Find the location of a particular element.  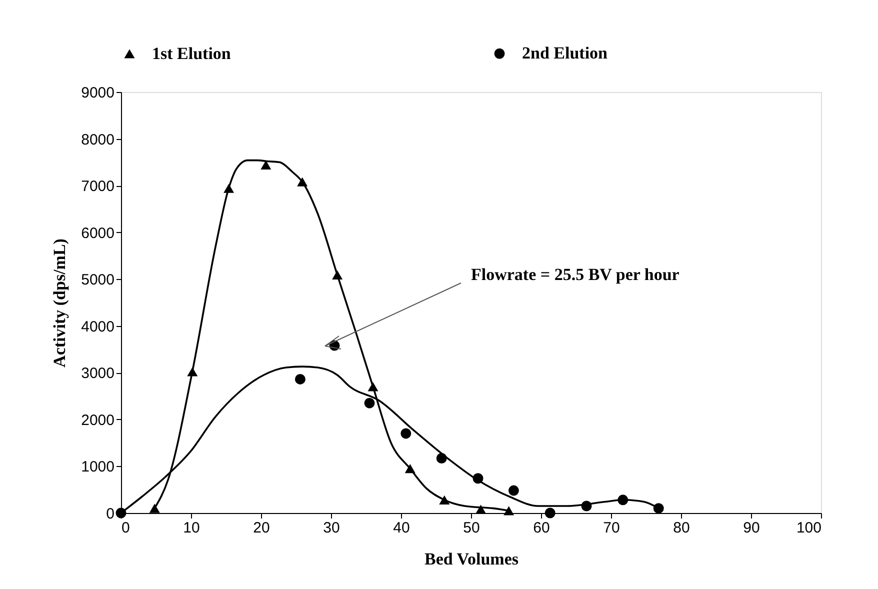

x-tick-label: 20 is located at coordinates (261, 528).